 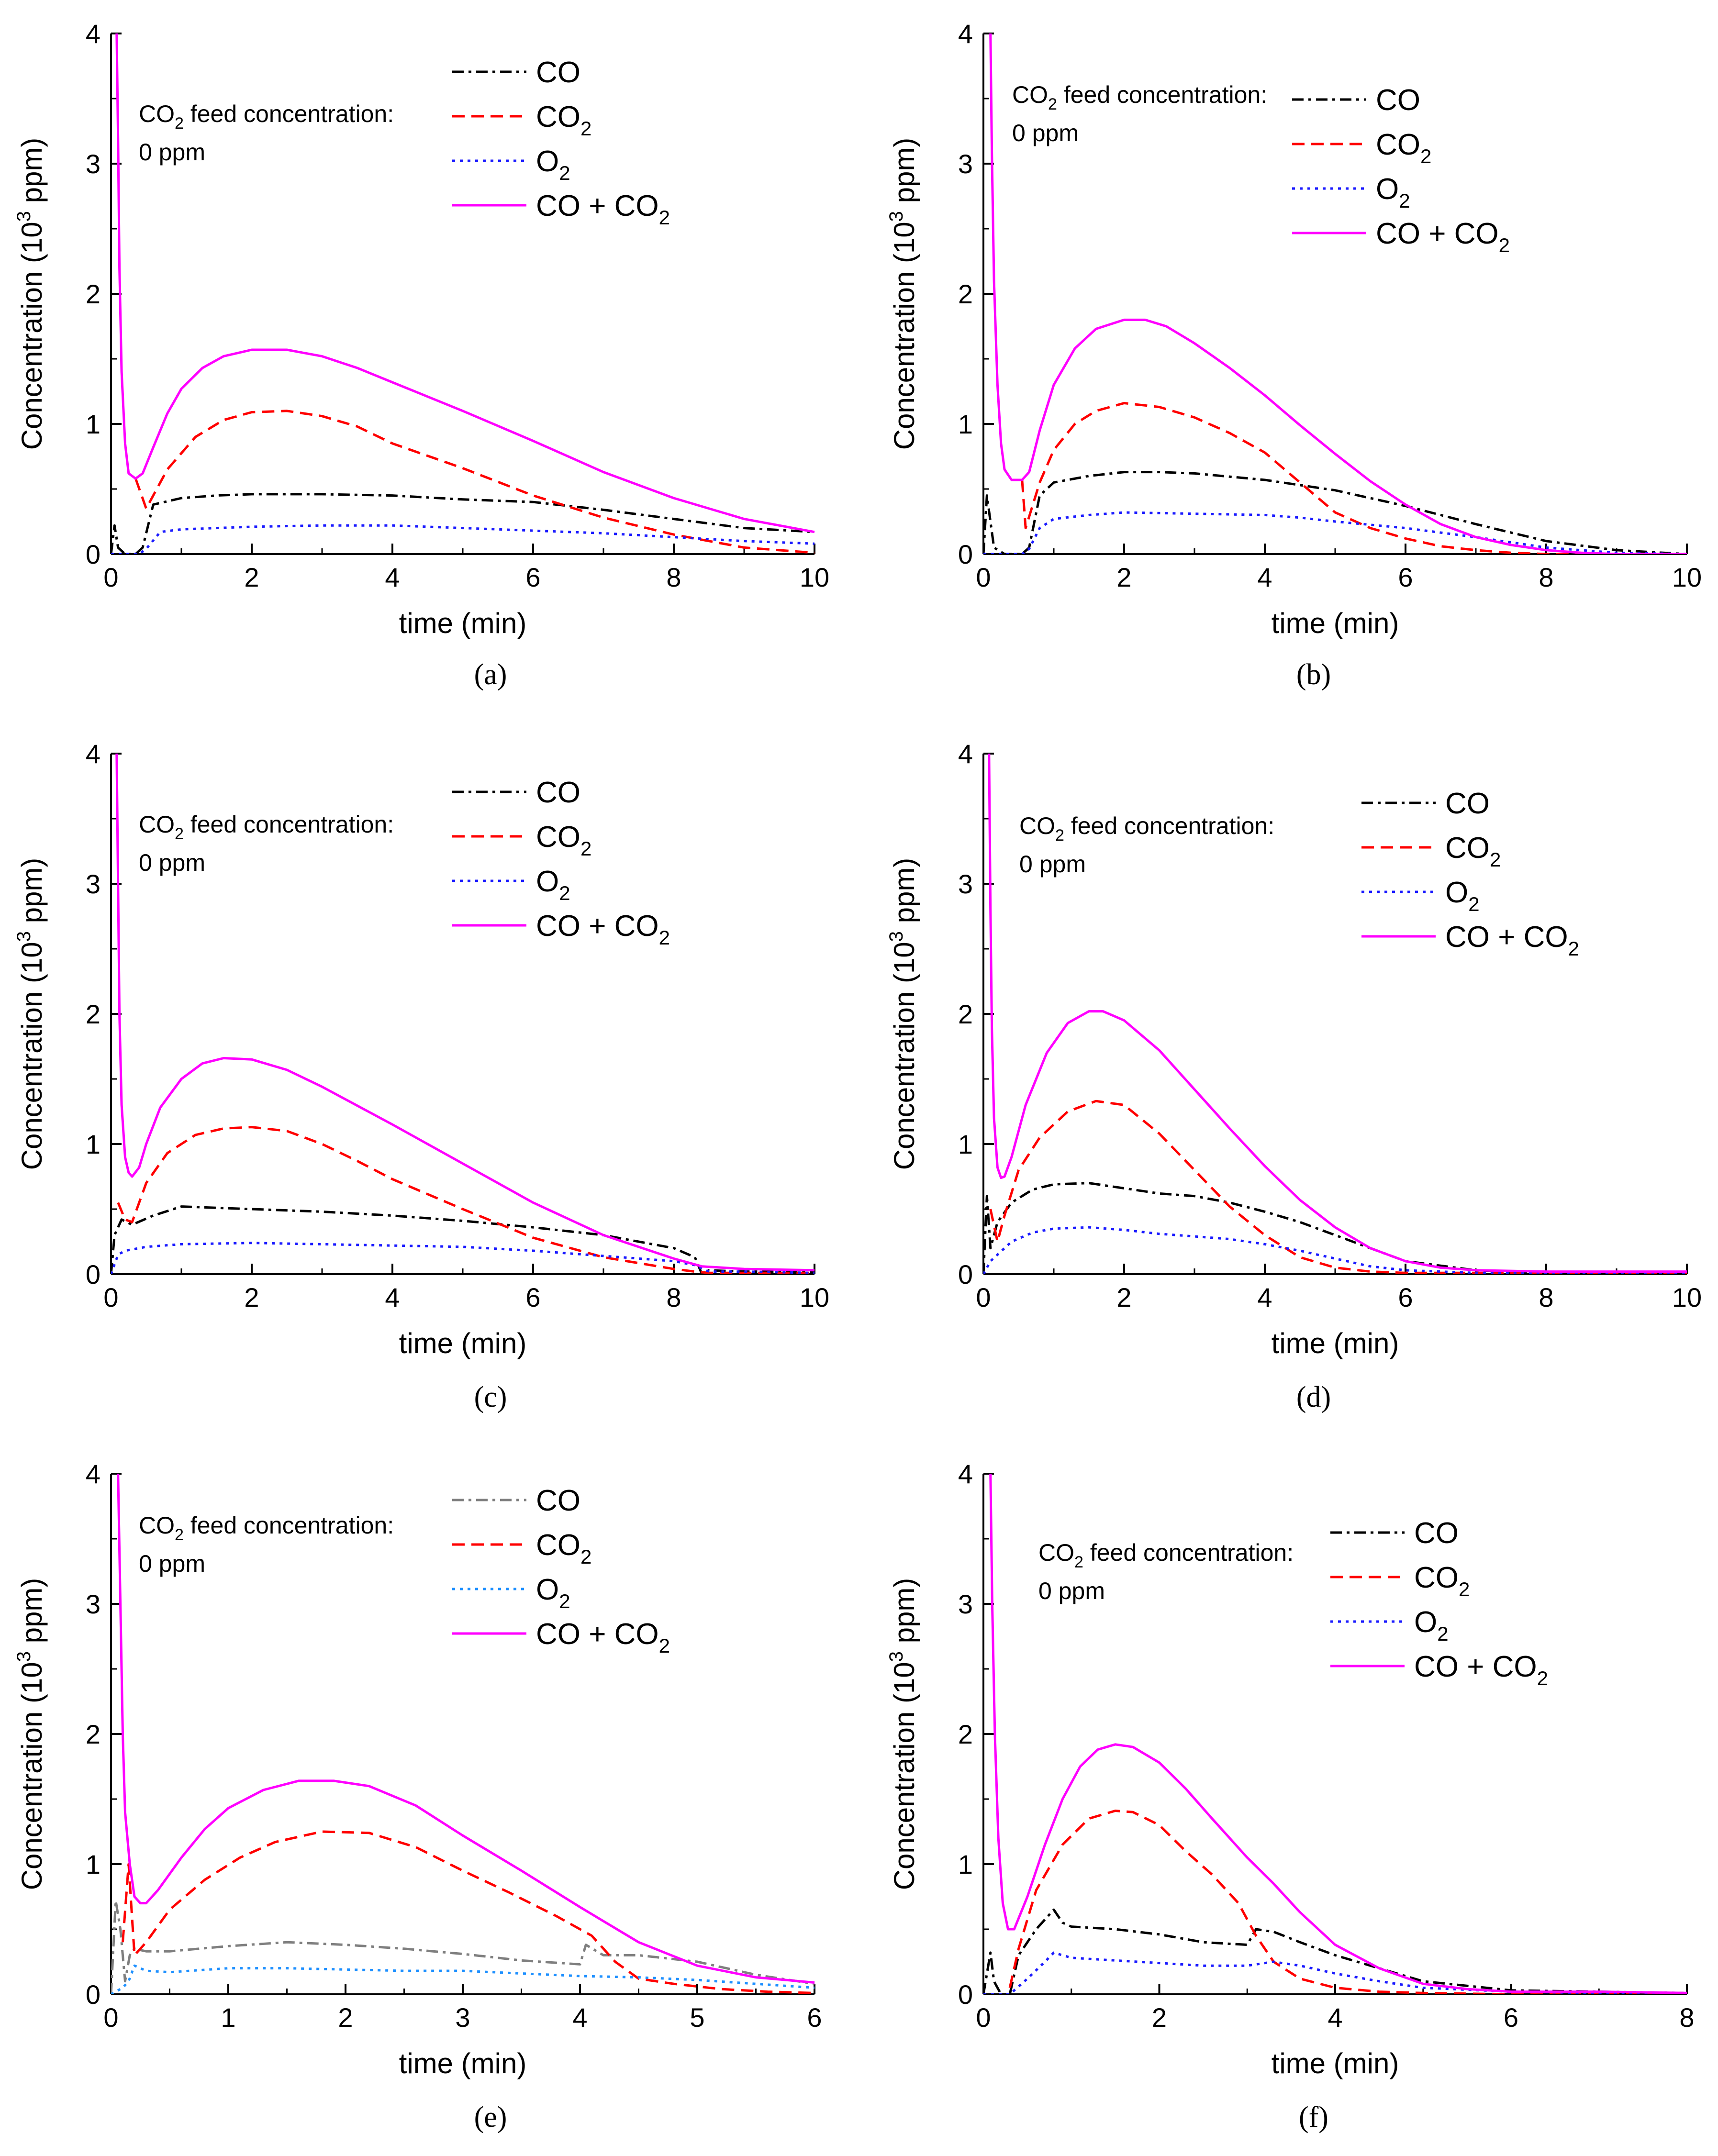 What do you see at coordinates (491, 2117) in the screenshot?
I see `panel-caption: (e)` at bounding box center [491, 2117].